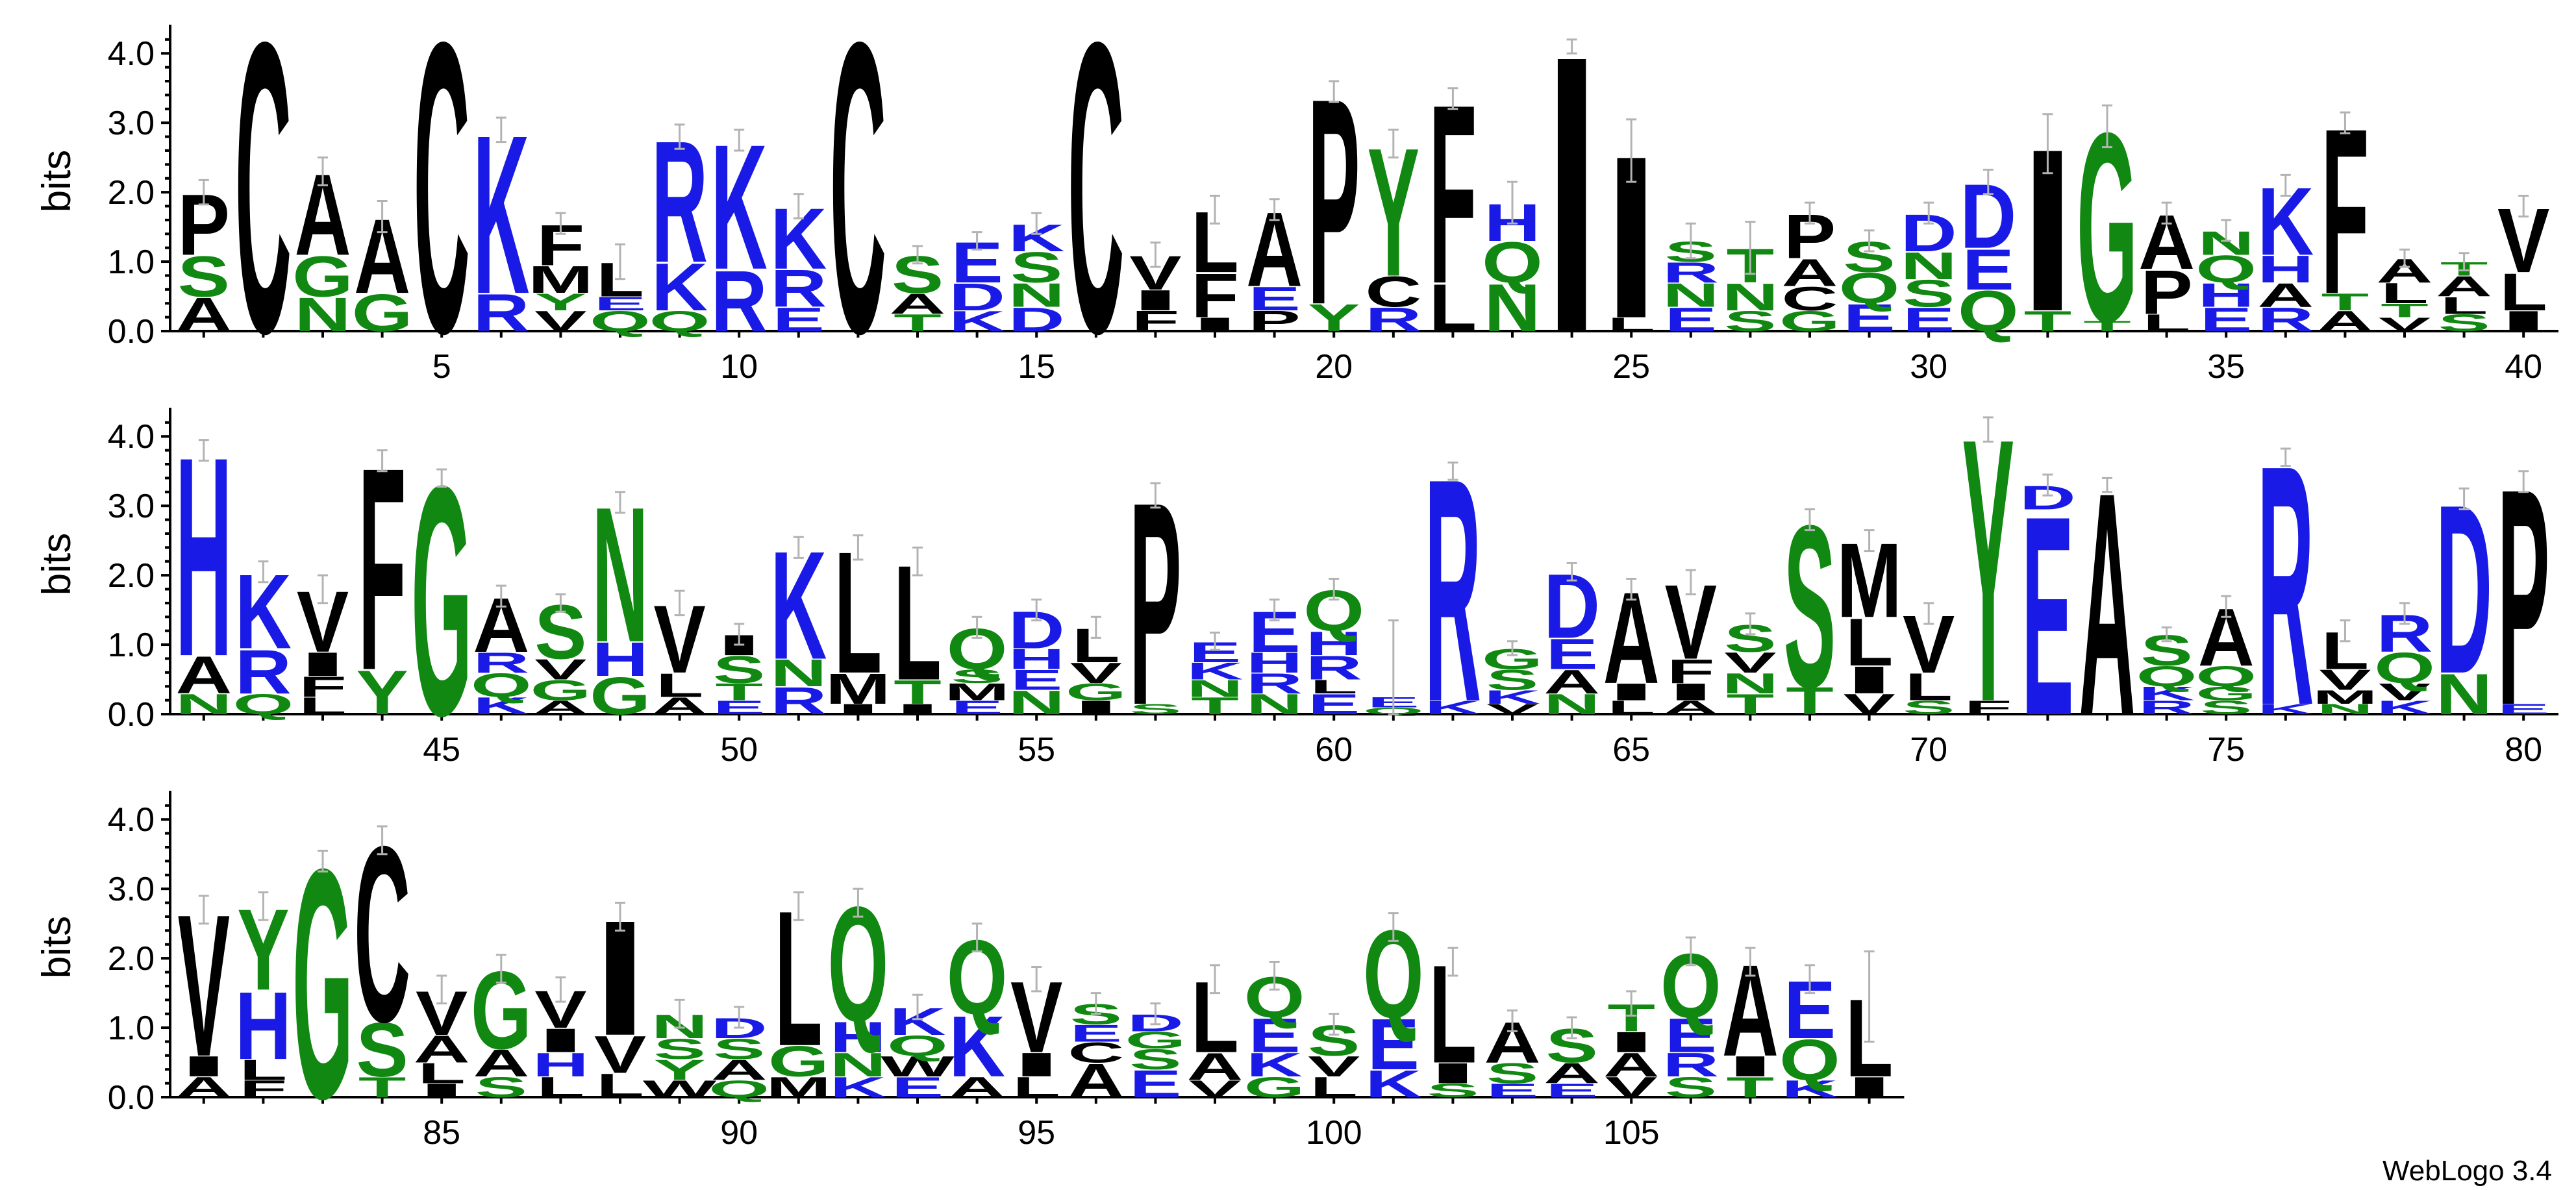 Image resolution: width=2576 pixels, height=1190 pixels. What do you see at coordinates (1393, 1005) in the screenshot?
I see `logo-column-101: KEQ` at bounding box center [1393, 1005].